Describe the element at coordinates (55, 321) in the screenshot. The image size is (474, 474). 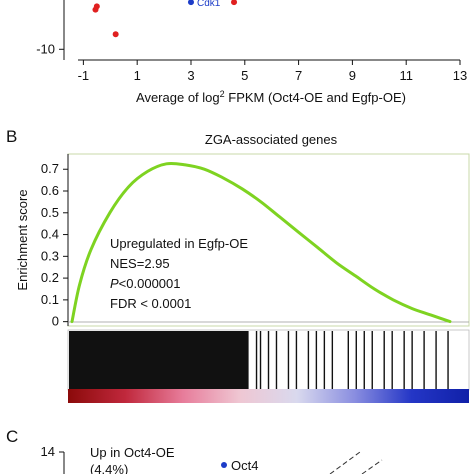
I see `y-tick-label: 0` at that location.